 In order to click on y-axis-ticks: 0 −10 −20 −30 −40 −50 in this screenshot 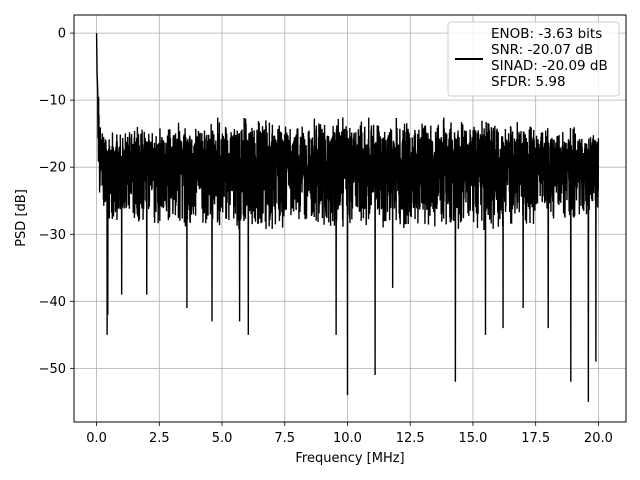, I will do `click(56, 202)`.